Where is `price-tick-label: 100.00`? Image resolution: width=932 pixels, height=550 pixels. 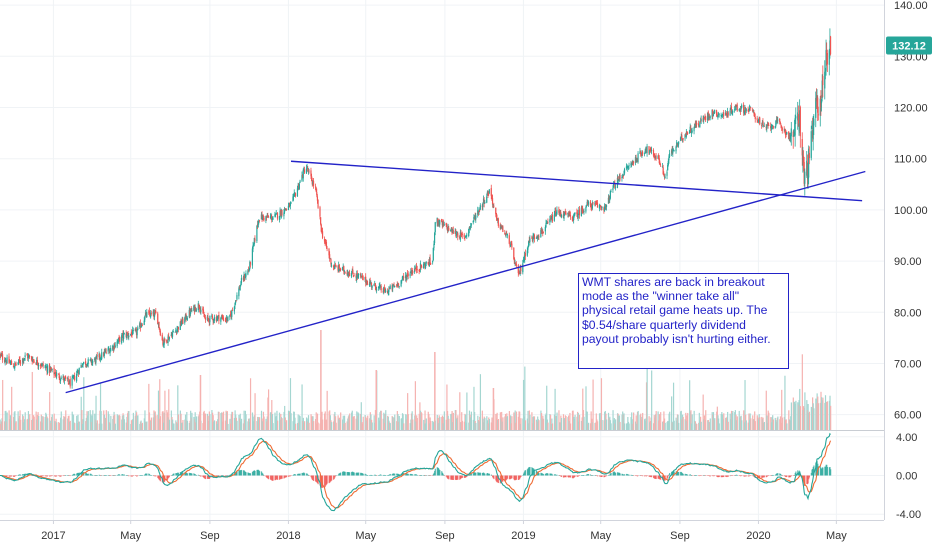 price-tick-label: 100.00 is located at coordinates (911, 211).